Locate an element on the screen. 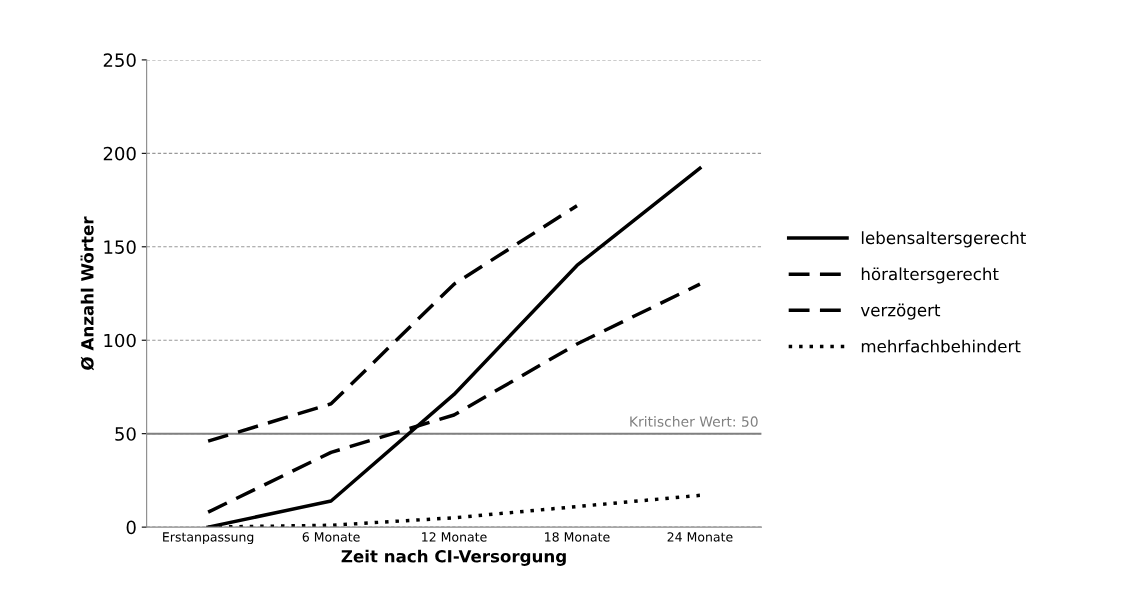 The image size is (1128, 599). y-tick-label: 150 is located at coordinates (120, 247).